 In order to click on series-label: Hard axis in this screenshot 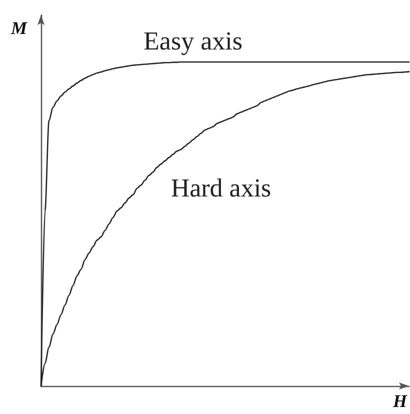, I will do `click(221, 187)`.